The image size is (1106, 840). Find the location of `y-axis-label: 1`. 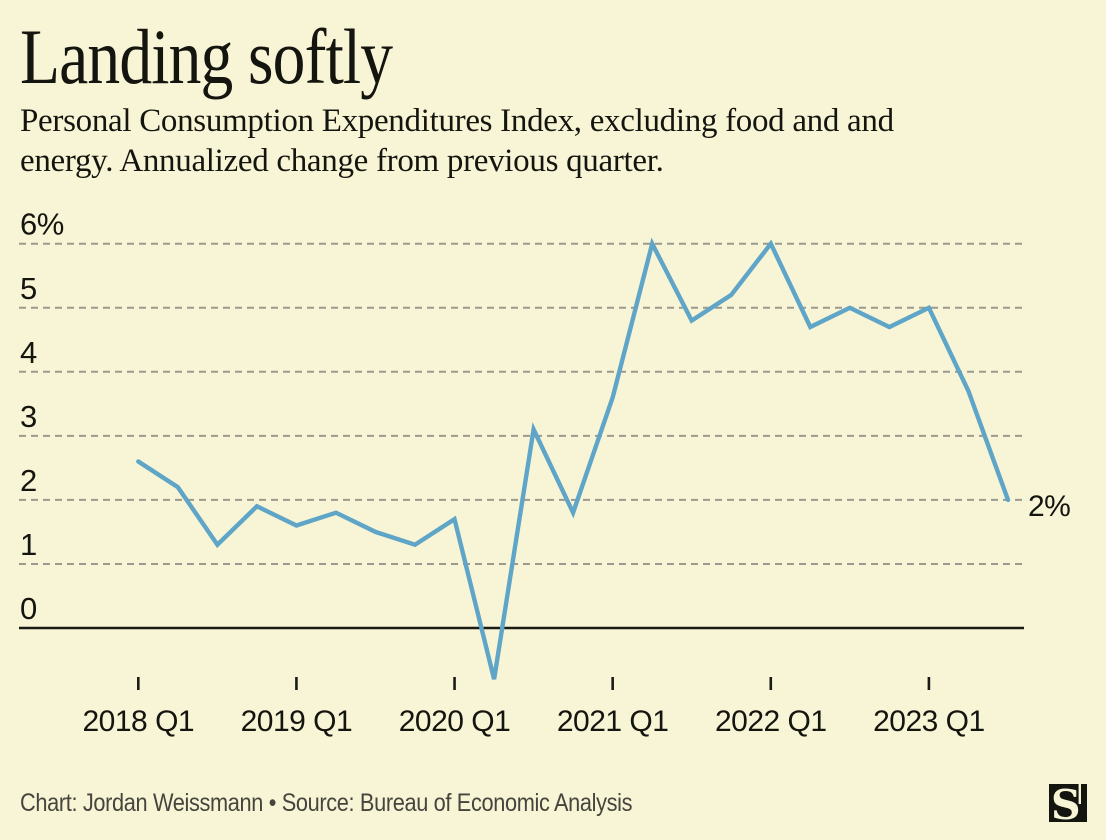

y-axis-label: 1 is located at coordinates (28, 544).